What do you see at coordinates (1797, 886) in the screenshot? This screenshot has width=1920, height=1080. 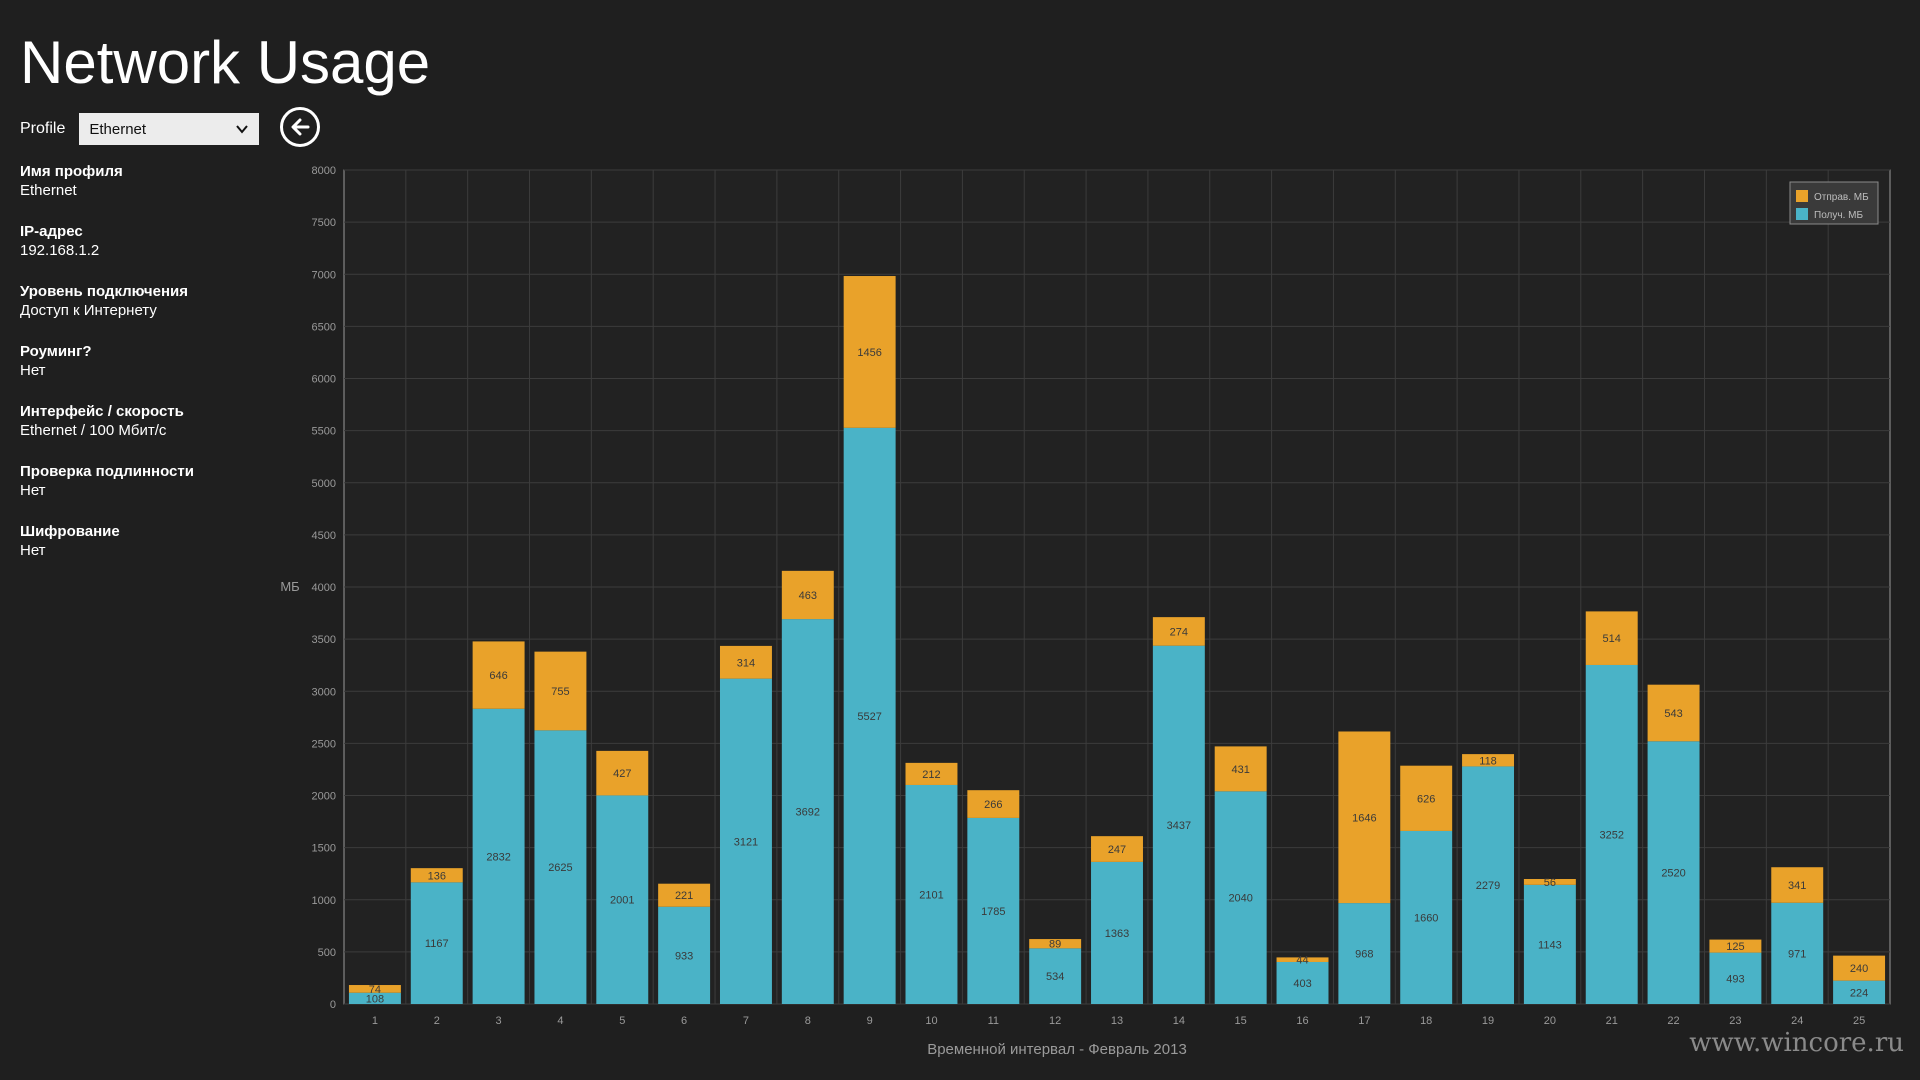 I see `data-label-sent: 341` at bounding box center [1797, 886].